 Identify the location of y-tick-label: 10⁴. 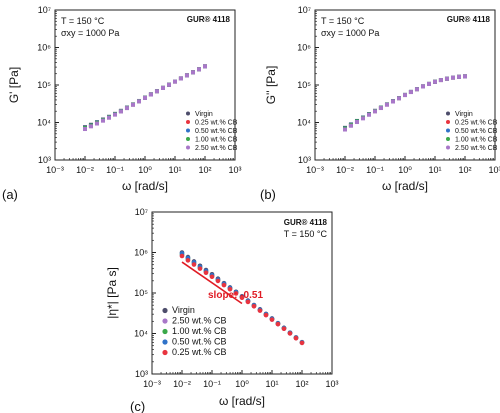
(44, 123).